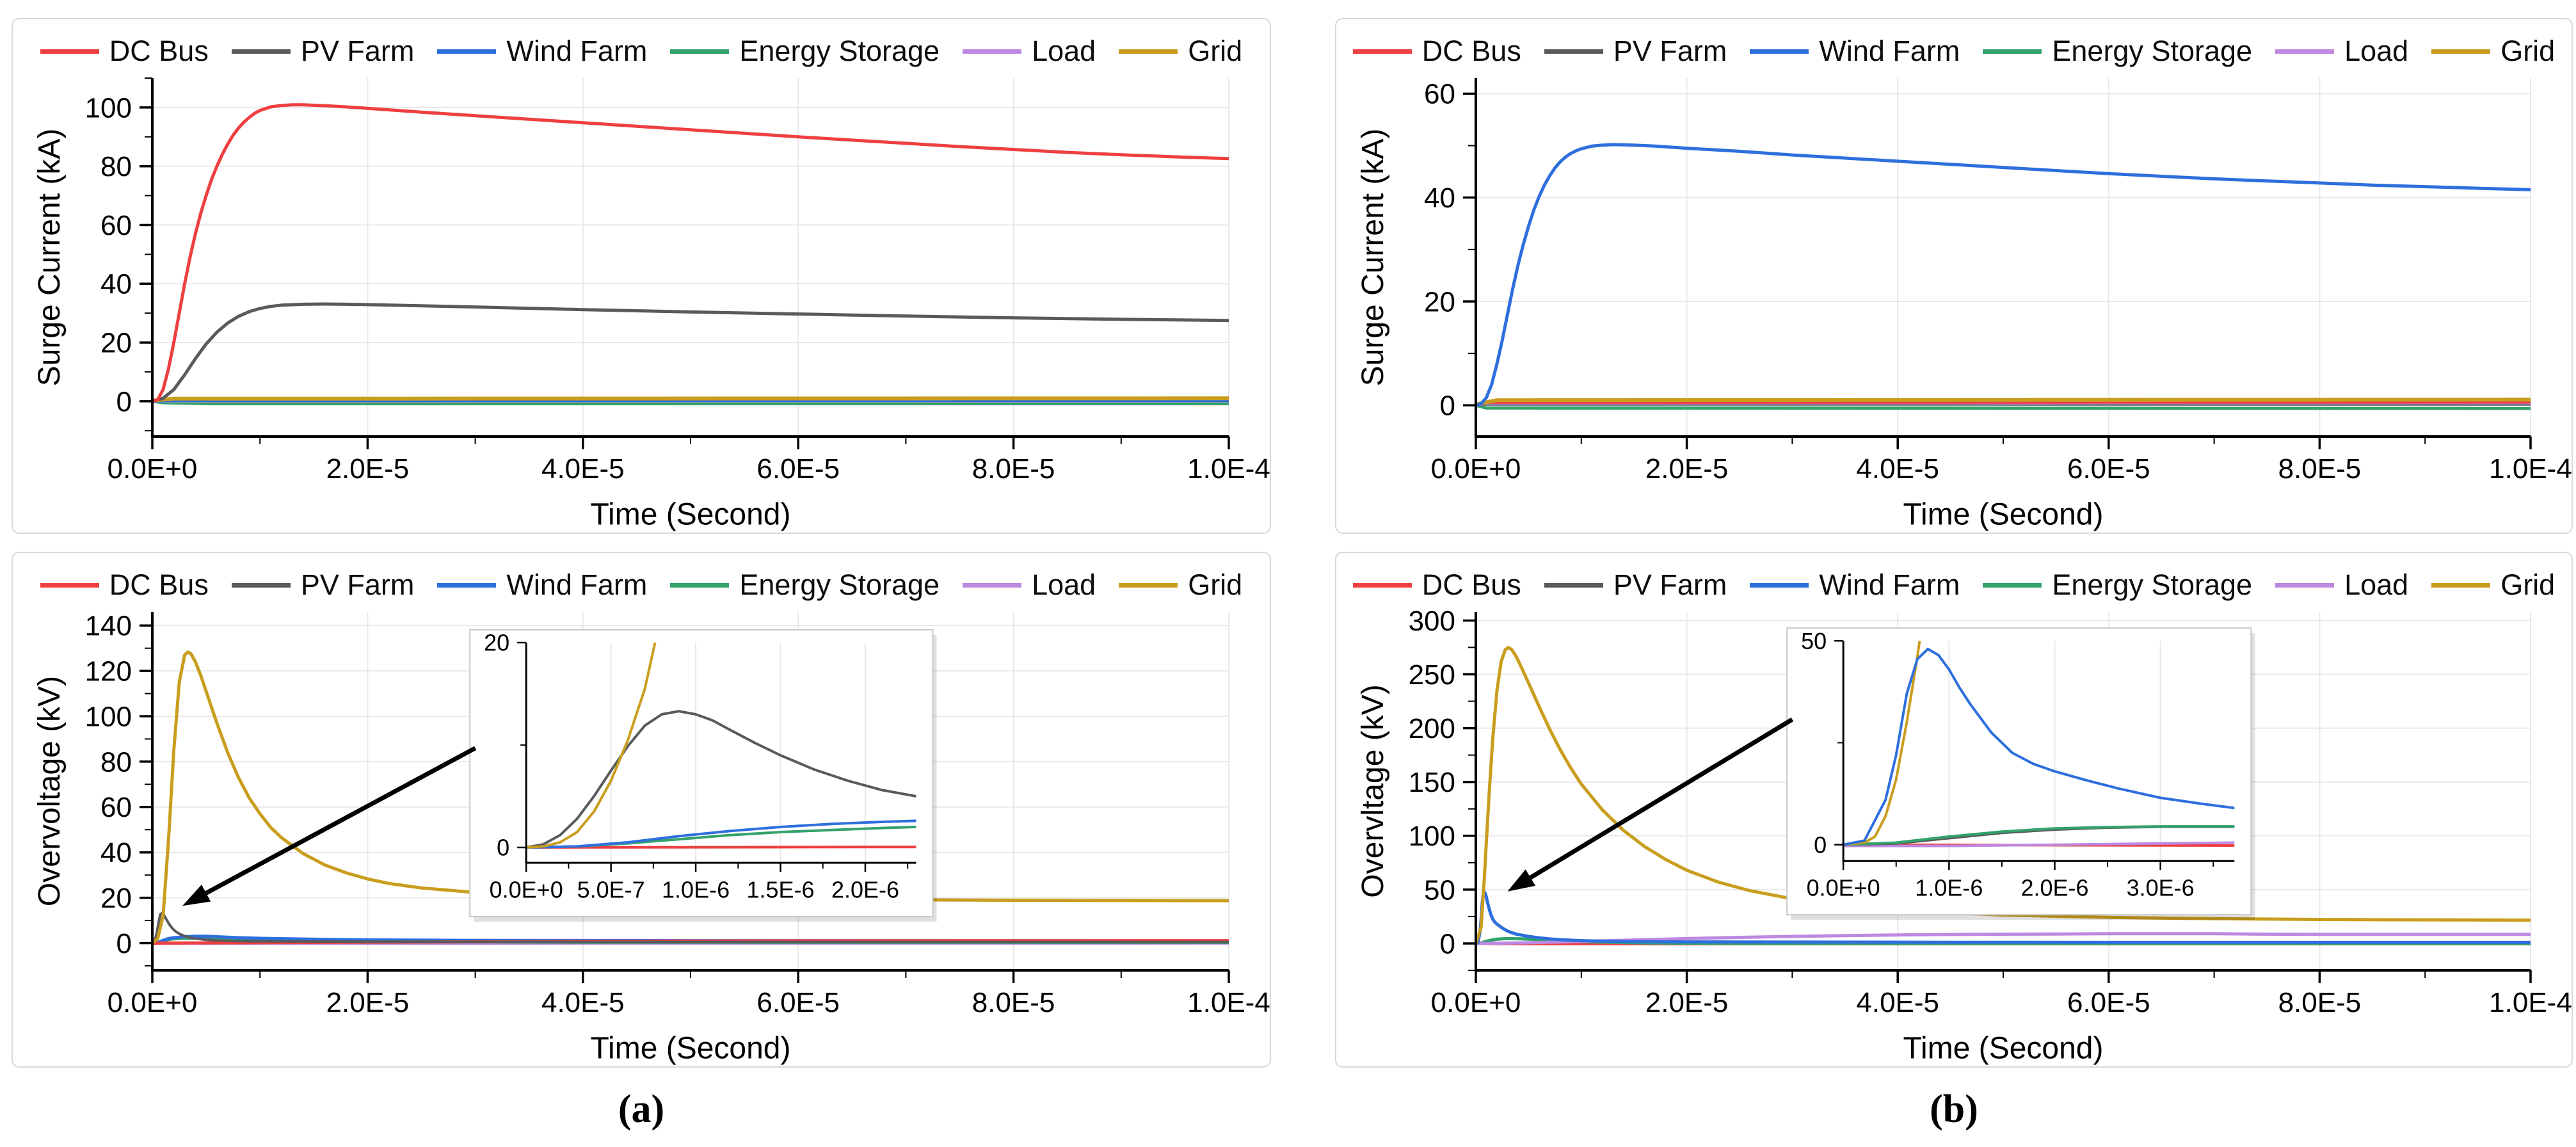 This screenshot has height=1147, width=2576. I want to click on b-over-inset-plot: 0.0E+0 1.0E-6 2.0E-6 3.0E-6 0 50, so click(2018, 765).